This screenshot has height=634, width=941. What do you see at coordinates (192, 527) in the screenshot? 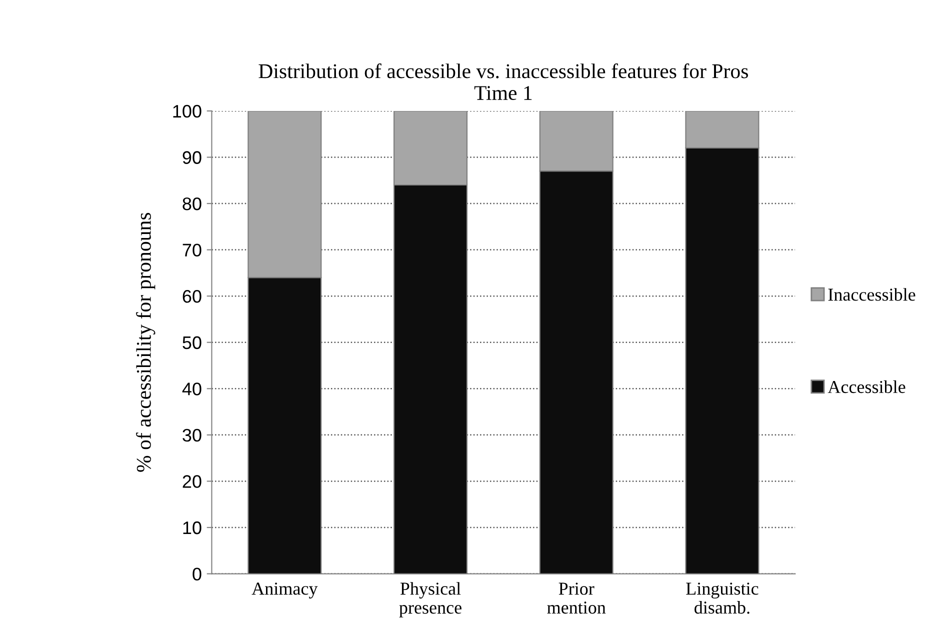
I see `y-tick-label: 10` at bounding box center [192, 527].